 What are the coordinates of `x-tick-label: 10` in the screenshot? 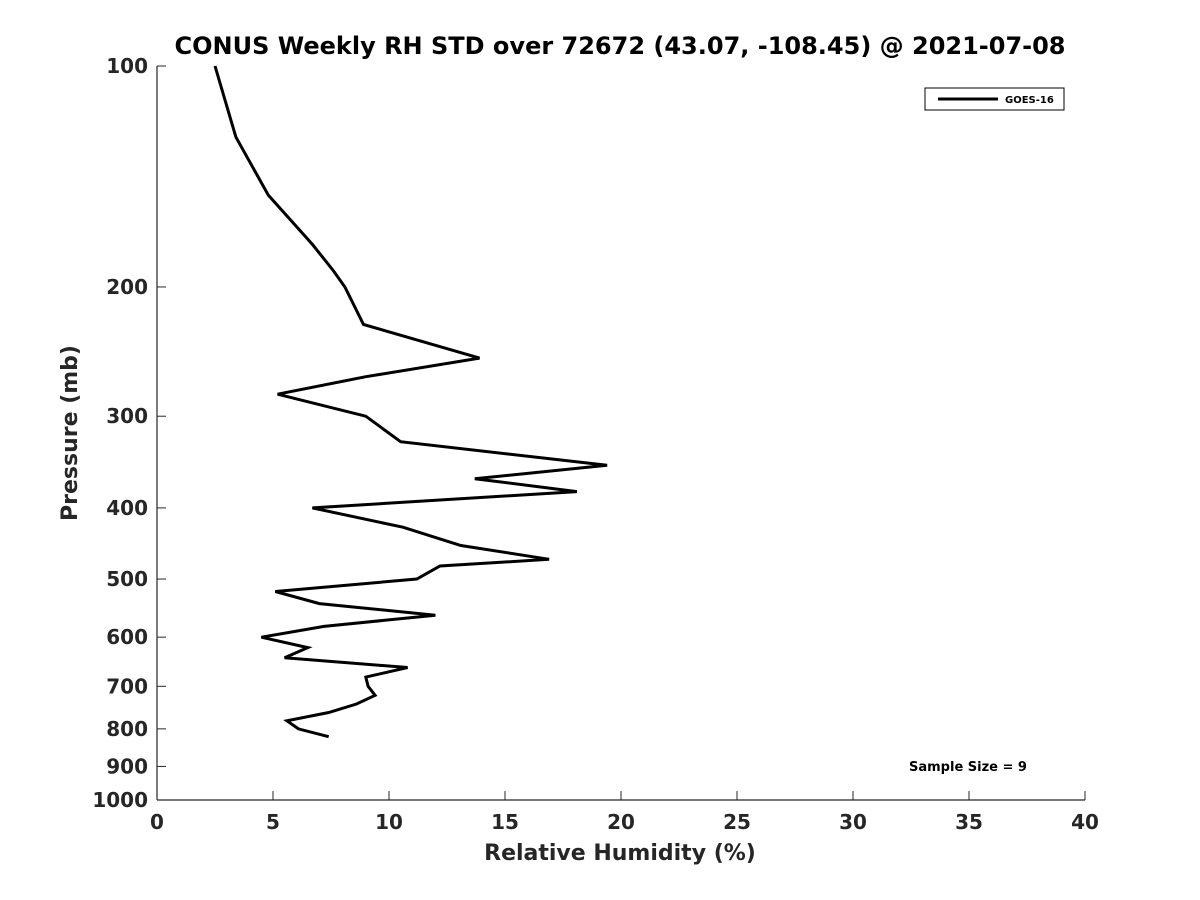 It's located at (389, 822).